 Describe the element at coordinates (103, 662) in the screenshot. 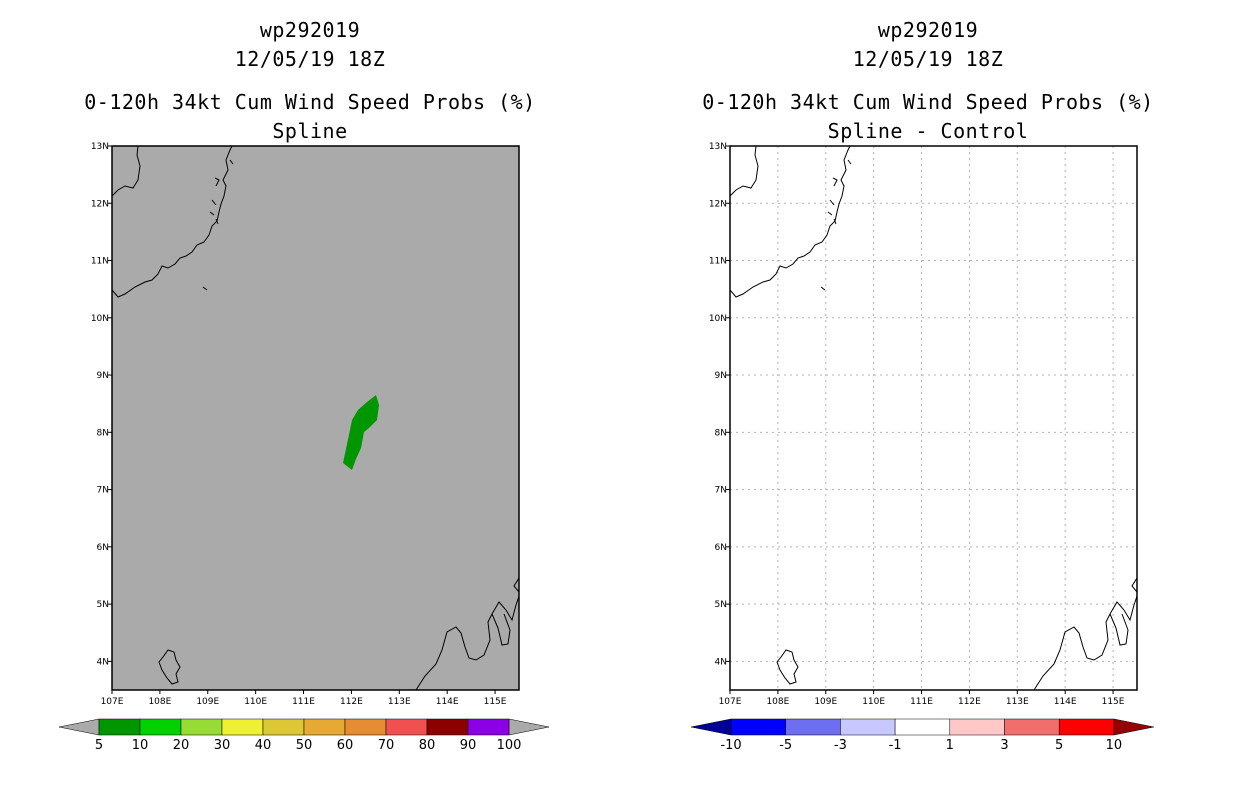

I see `left-lat-label: 4N` at that location.